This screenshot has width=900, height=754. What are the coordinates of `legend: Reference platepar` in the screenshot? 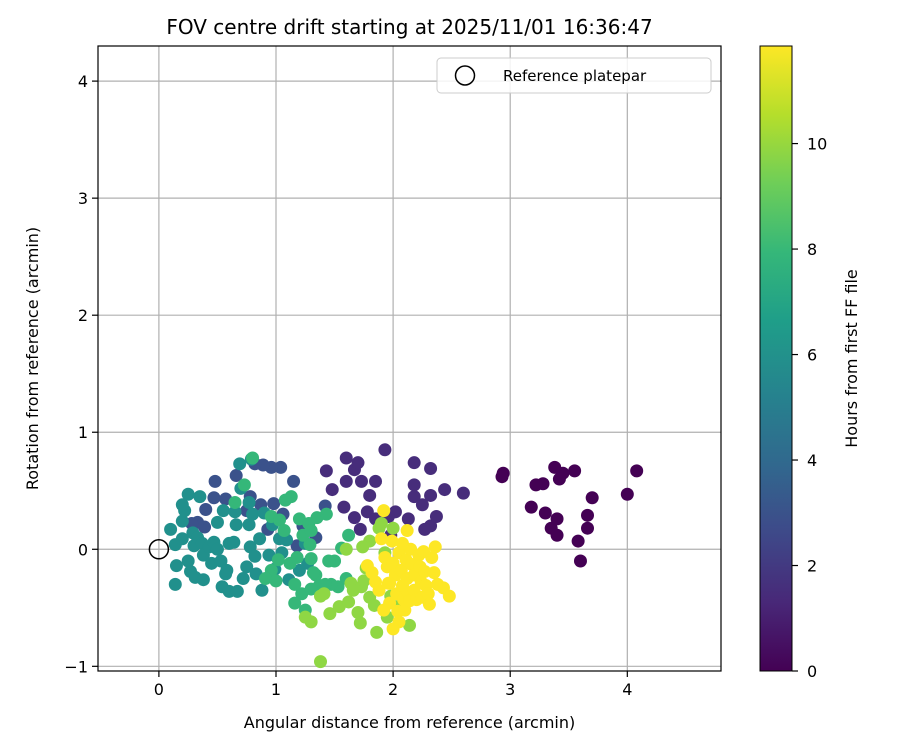 It's located at (574, 75).